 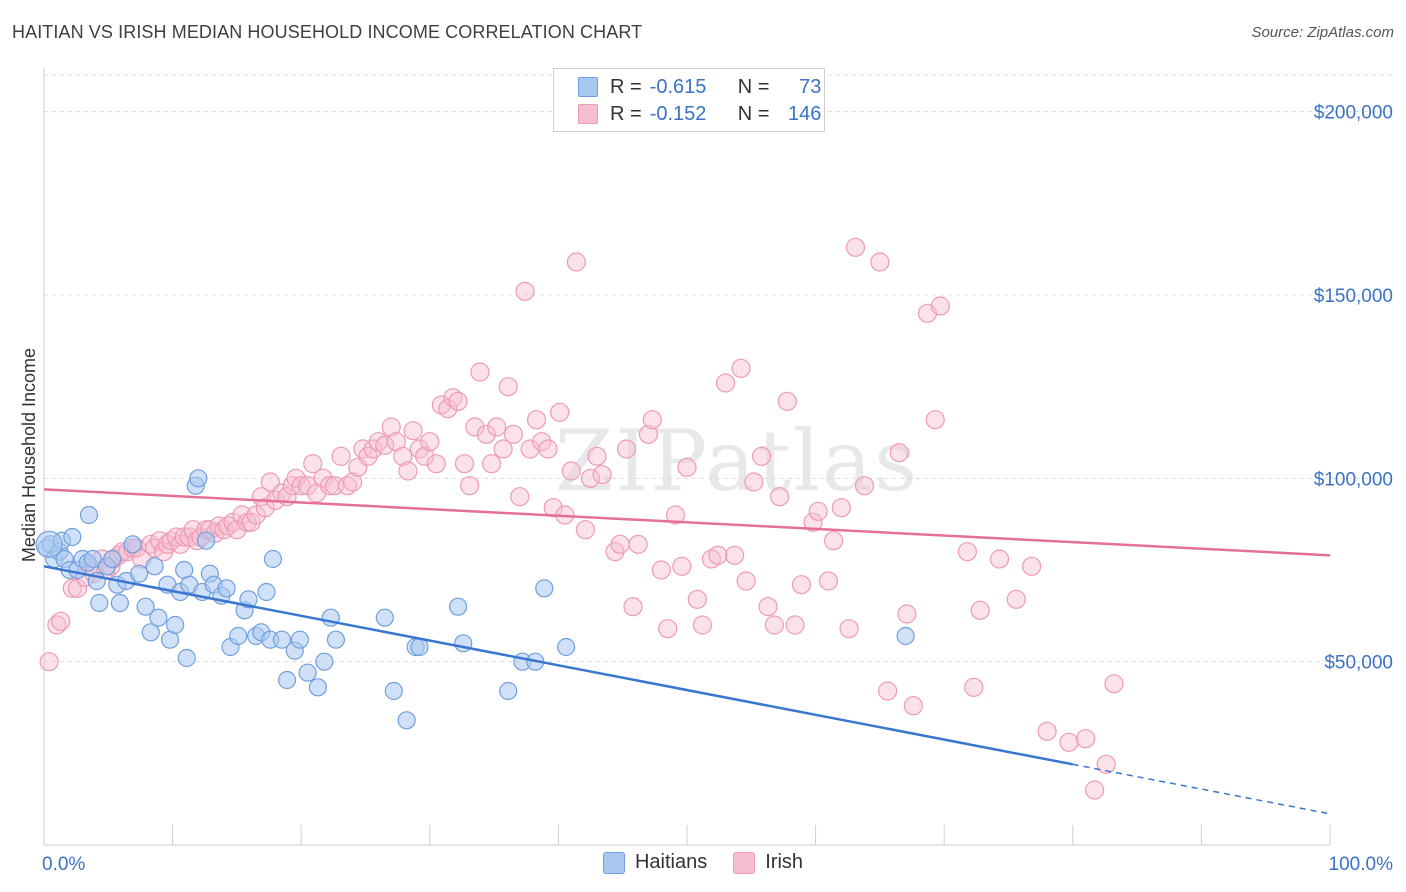 I want to click on watermark-text: ZIPatlas, so click(x=737, y=461).